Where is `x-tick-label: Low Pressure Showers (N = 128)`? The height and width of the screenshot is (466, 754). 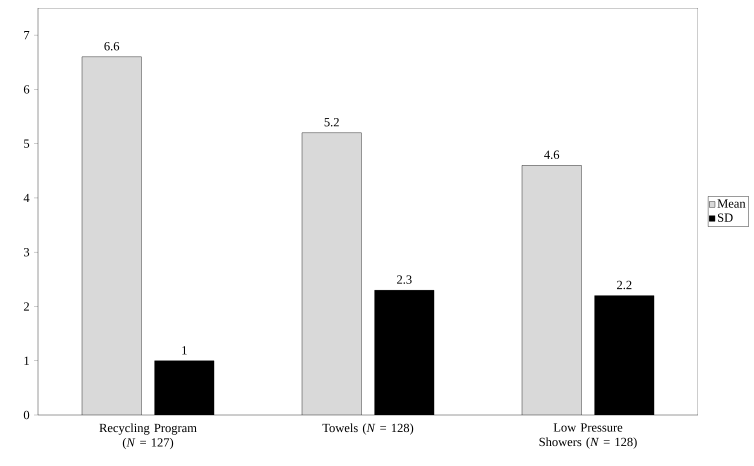
x-tick-label: Low Pressure Showers (N = 128) is located at coordinates (588, 436).